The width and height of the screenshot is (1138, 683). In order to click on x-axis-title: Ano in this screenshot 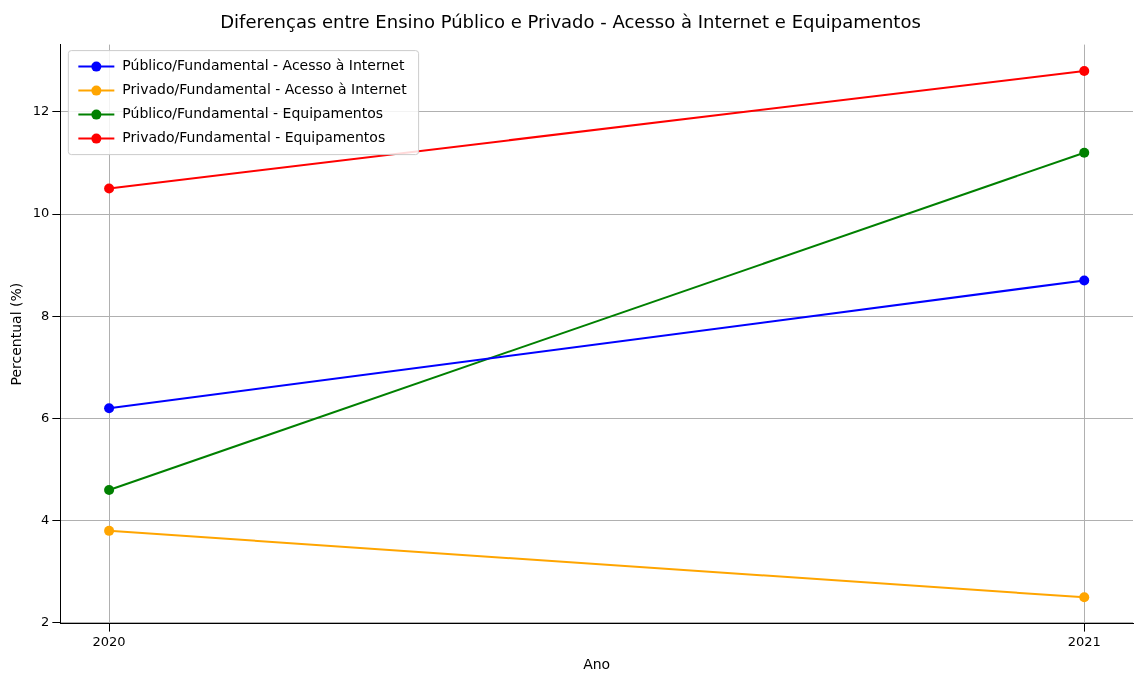, I will do `click(597, 664)`.